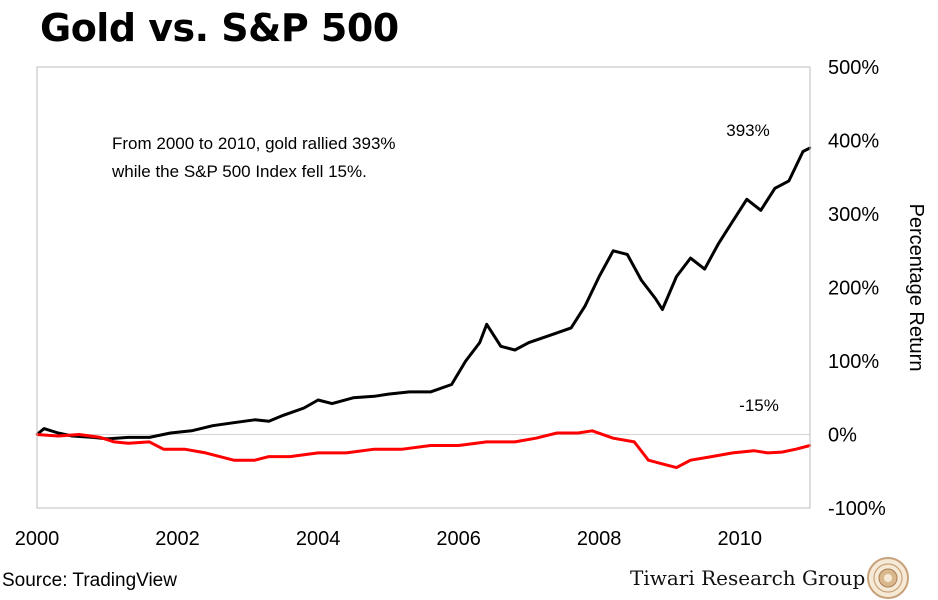  What do you see at coordinates (759, 405) in the screenshot?
I see `sp500-end-label: -15%` at bounding box center [759, 405].